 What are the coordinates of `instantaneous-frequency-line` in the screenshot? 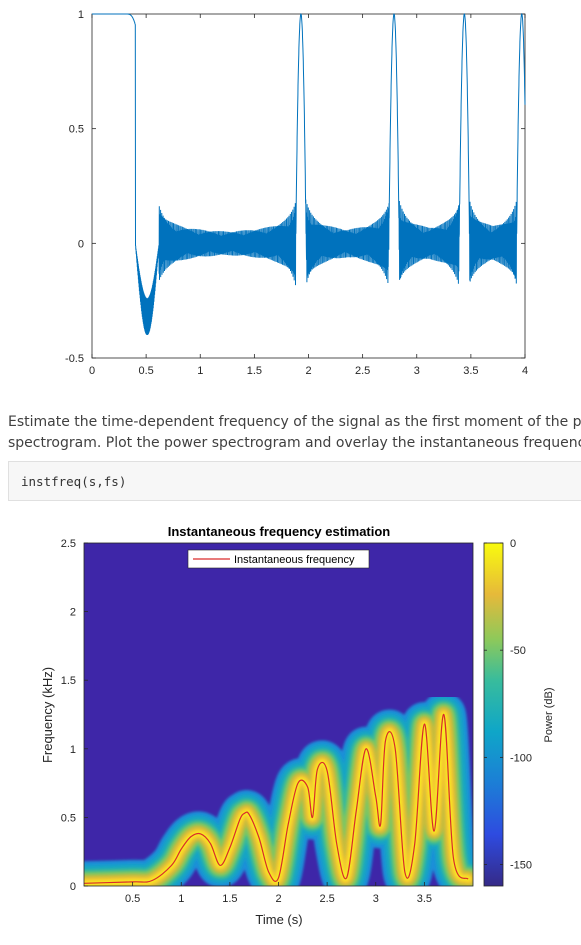 It's located at (276, 798).